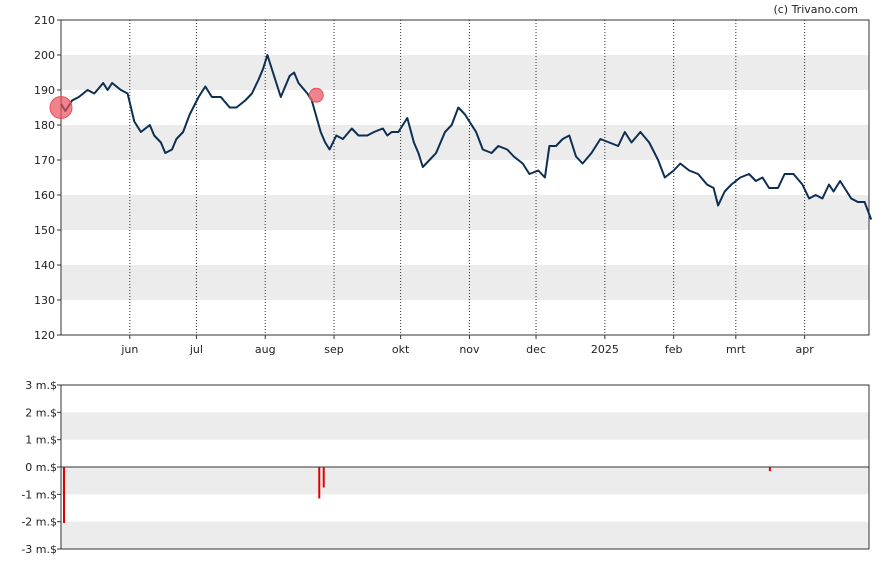 This screenshot has height=565, width=888. Describe the element at coordinates (41, 440) in the screenshot. I see `y-tick-label: 1 m.$` at that location.